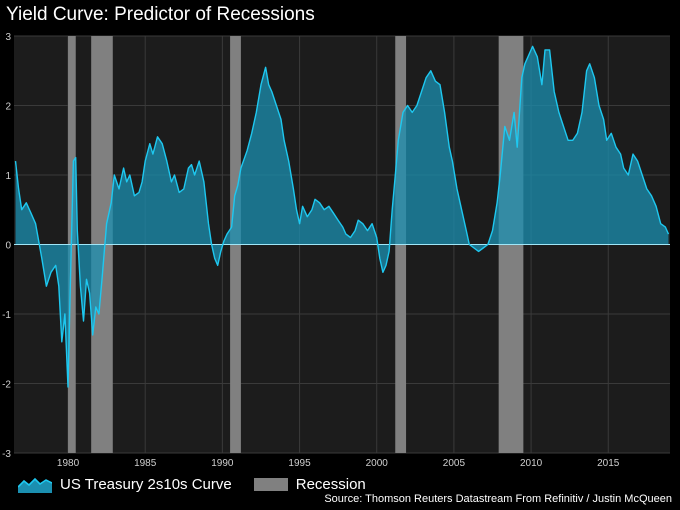 This screenshot has width=680, height=510. What do you see at coordinates (608, 463) in the screenshot?
I see `x-tick-label: 2015` at bounding box center [608, 463].